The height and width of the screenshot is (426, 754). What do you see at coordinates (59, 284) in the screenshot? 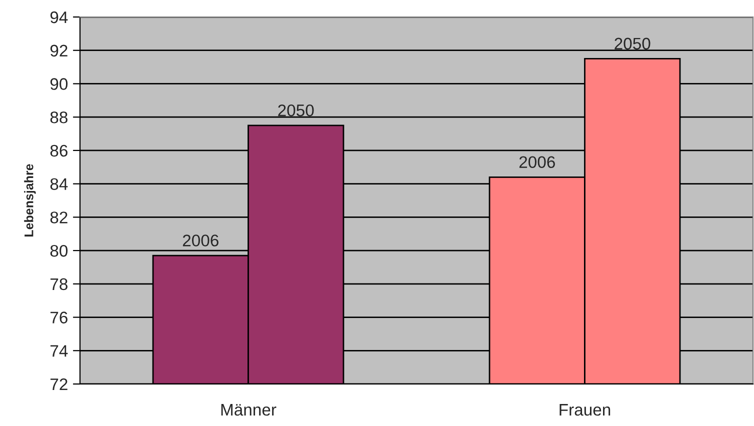
I see `y-tick-label: 78` at bounding box center [59, 284].